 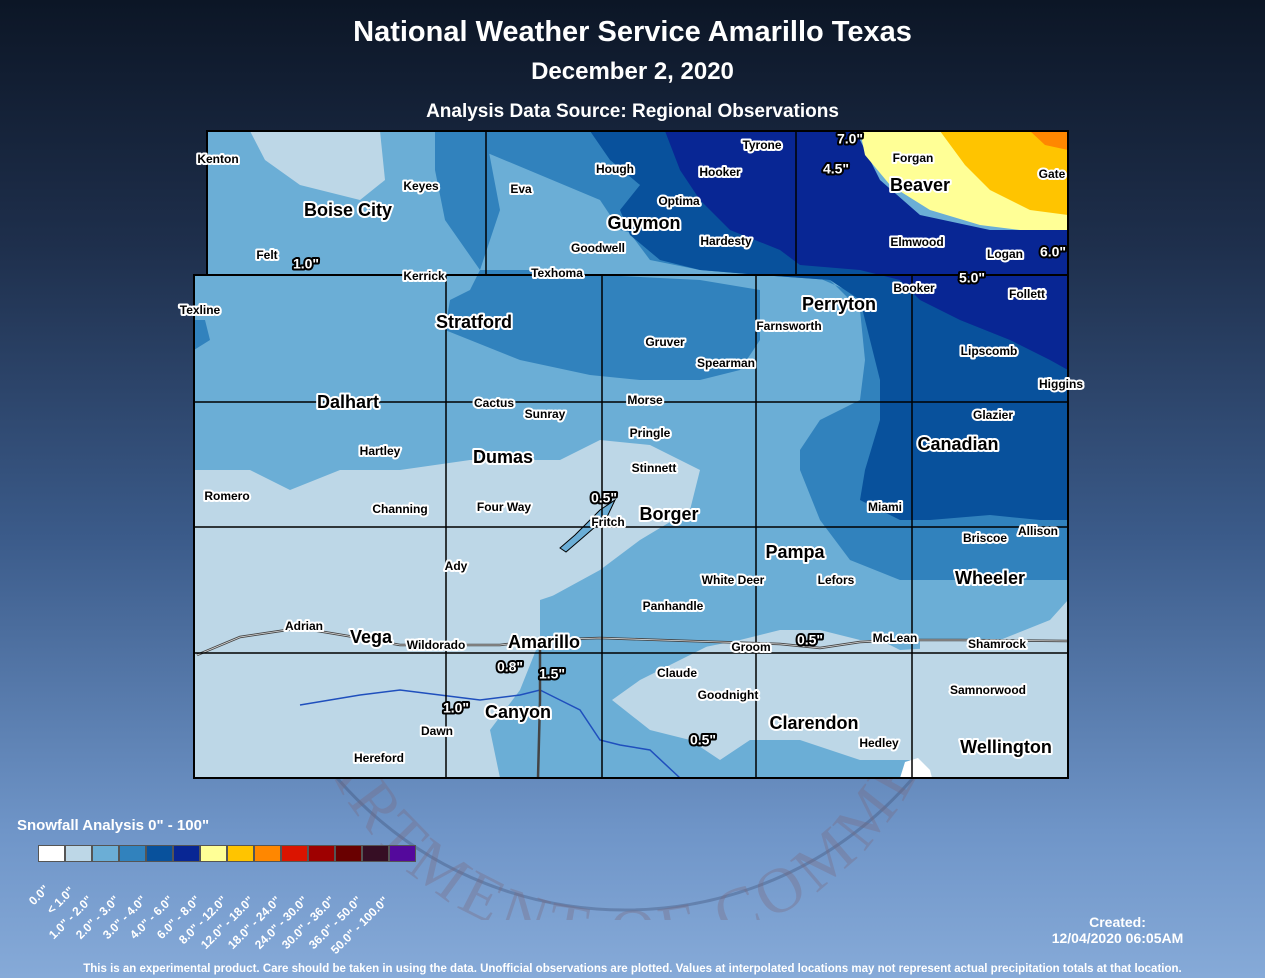 I want to click on legend-title: Snowfall Analysis 0" - 100", so click(x=113, y=825).